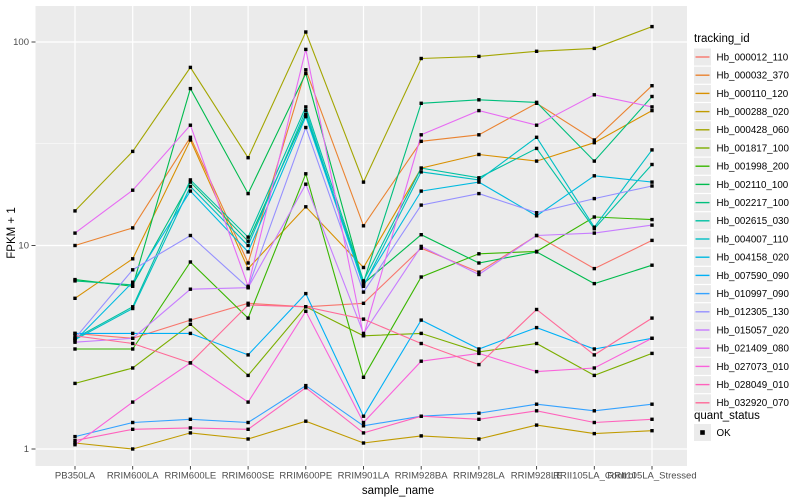  What do you see at coordinates (753, 76) in the screenshot?
I see `legend-label: Hb_000032_370` at bounding box center [753, 76].